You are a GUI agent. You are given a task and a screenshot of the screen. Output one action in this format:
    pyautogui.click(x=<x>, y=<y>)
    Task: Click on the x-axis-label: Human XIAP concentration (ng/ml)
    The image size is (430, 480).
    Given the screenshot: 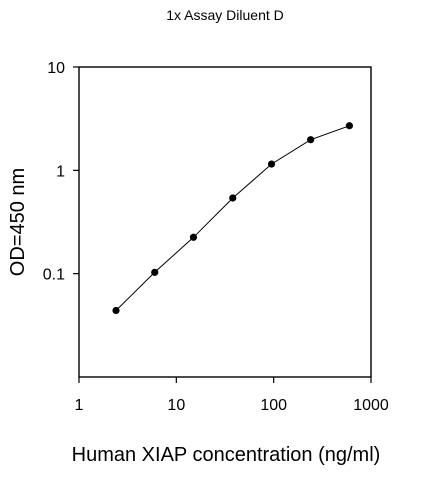 What is the action you would take?
    pyautogui.click(x=226, y=455)
    